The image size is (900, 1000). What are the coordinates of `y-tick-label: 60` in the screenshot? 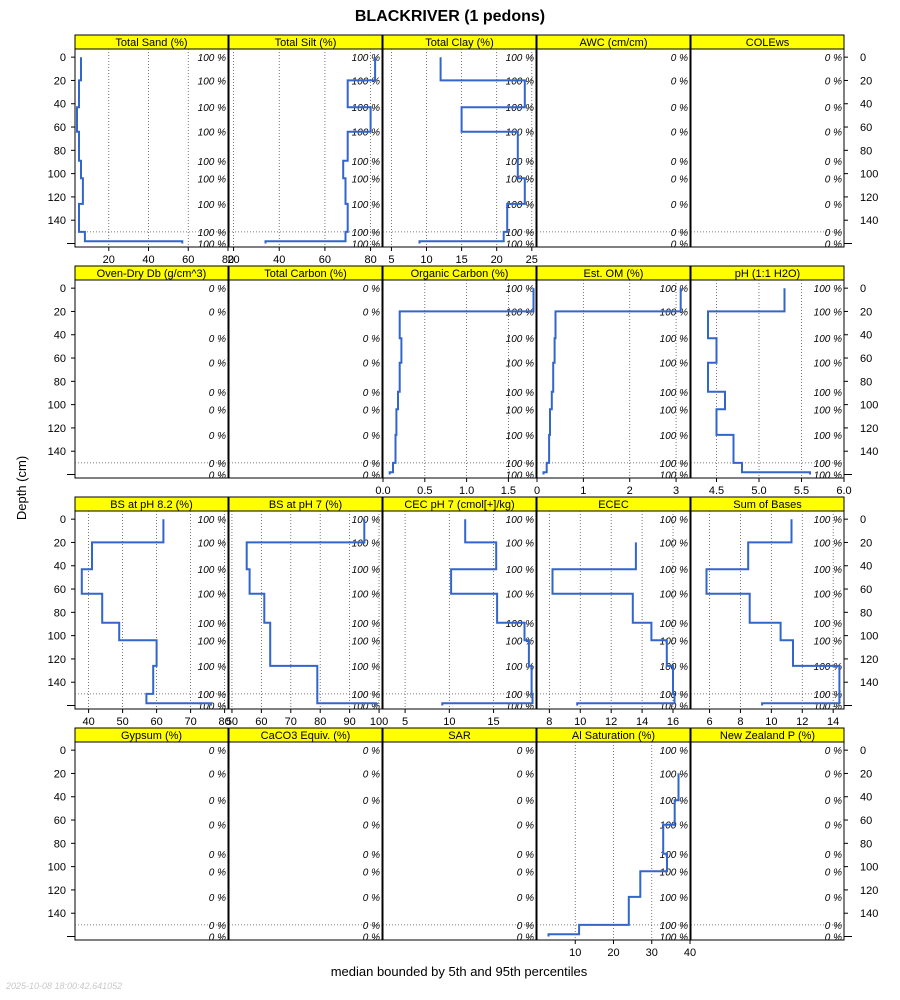 It's located at (60, 359).